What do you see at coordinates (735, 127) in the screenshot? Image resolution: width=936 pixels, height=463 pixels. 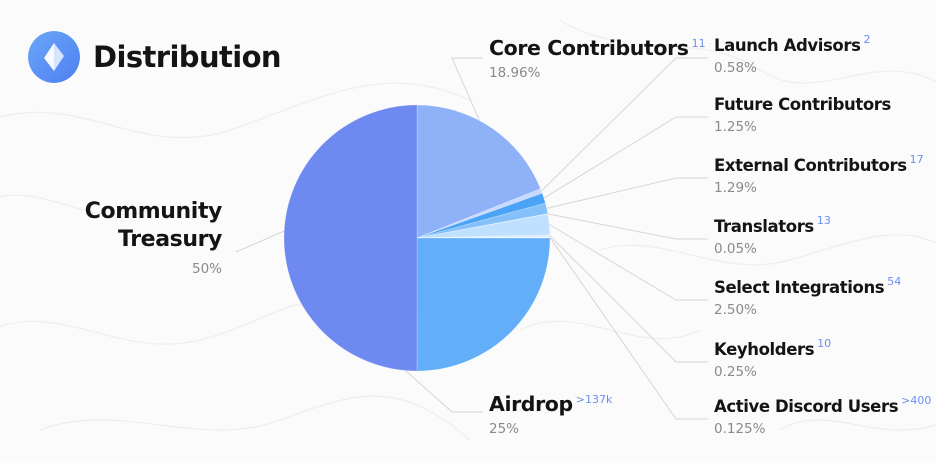 I see `slice-percent: 1.25%` at bounding box center [735, 127].